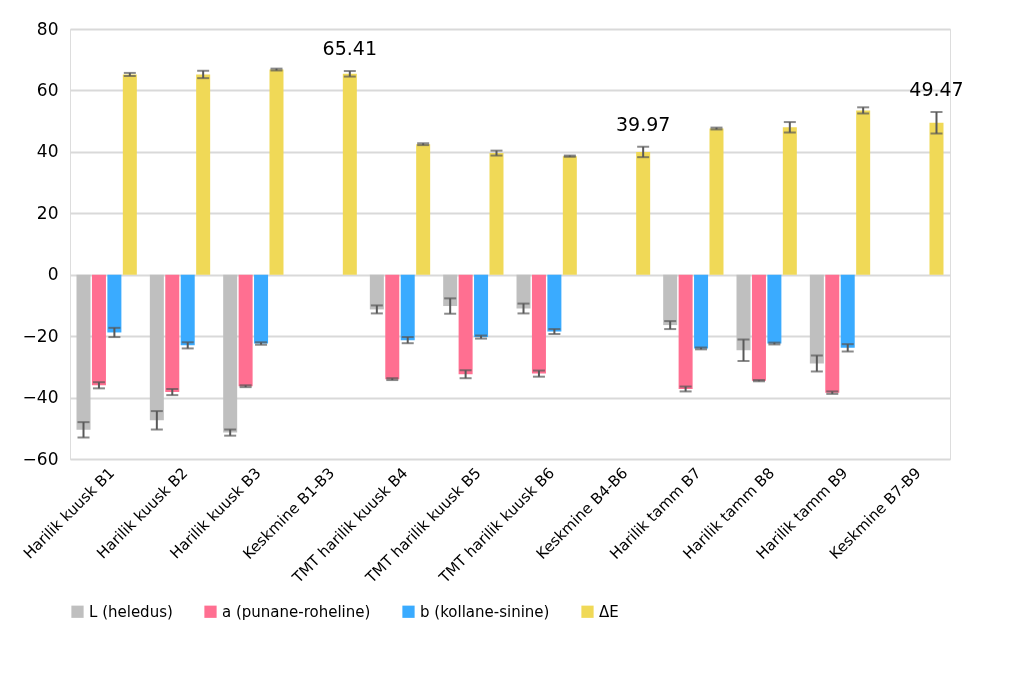 This screenshot has height=684, width=1013. I want to click on data-label: 65.41, so click(350, 48).